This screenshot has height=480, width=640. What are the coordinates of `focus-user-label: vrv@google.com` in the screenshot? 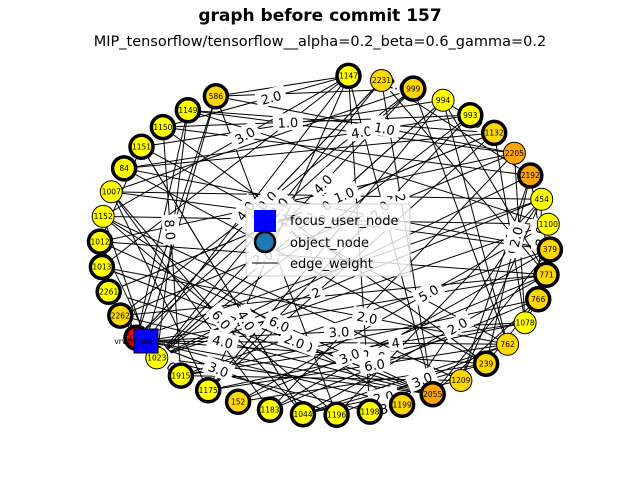 It's located at (145, 341).